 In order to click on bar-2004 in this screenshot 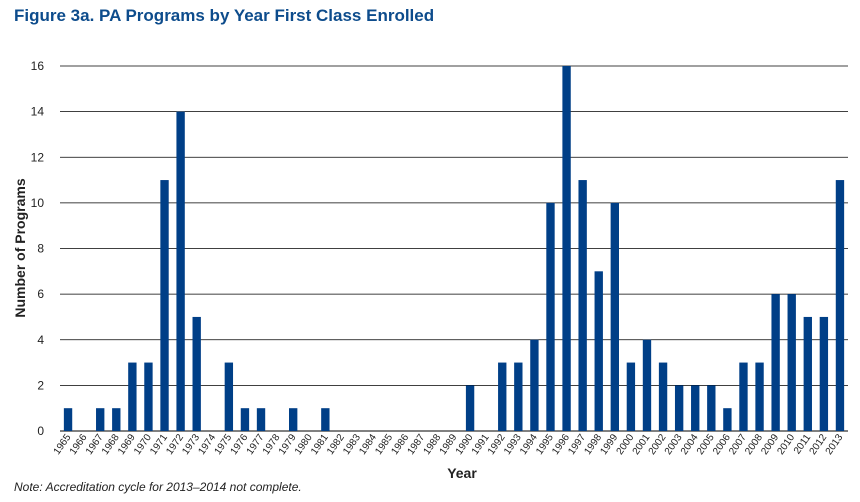, I will do `click(695, 408)`.